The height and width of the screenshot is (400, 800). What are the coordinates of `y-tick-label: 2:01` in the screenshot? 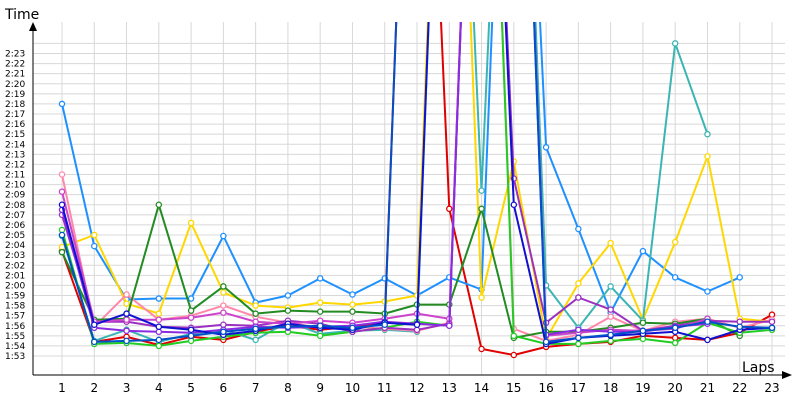 It's located at (15, 276).